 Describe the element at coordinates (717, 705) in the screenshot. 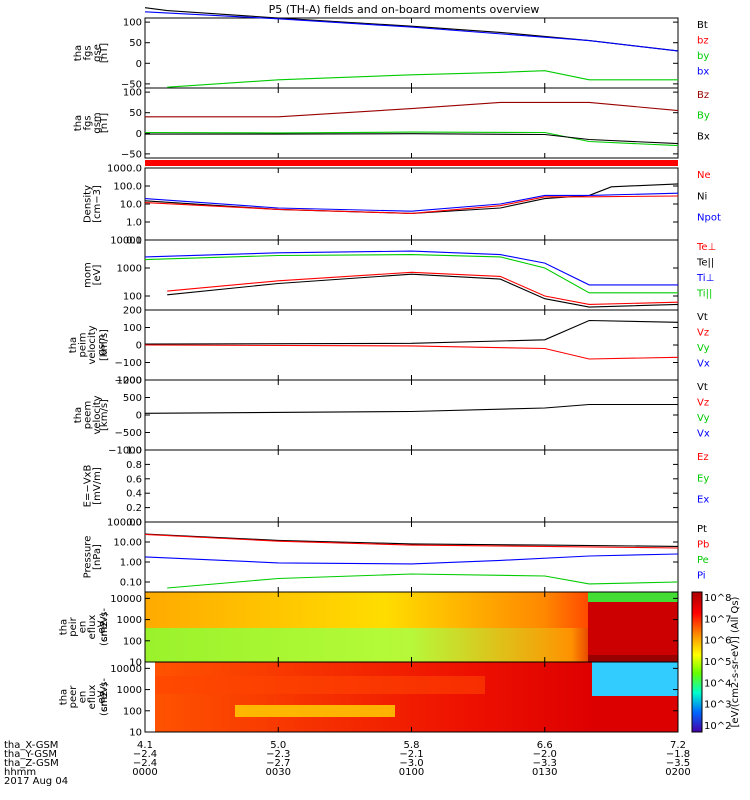

I see `colorbar-tick-label: 10^3` at that location.